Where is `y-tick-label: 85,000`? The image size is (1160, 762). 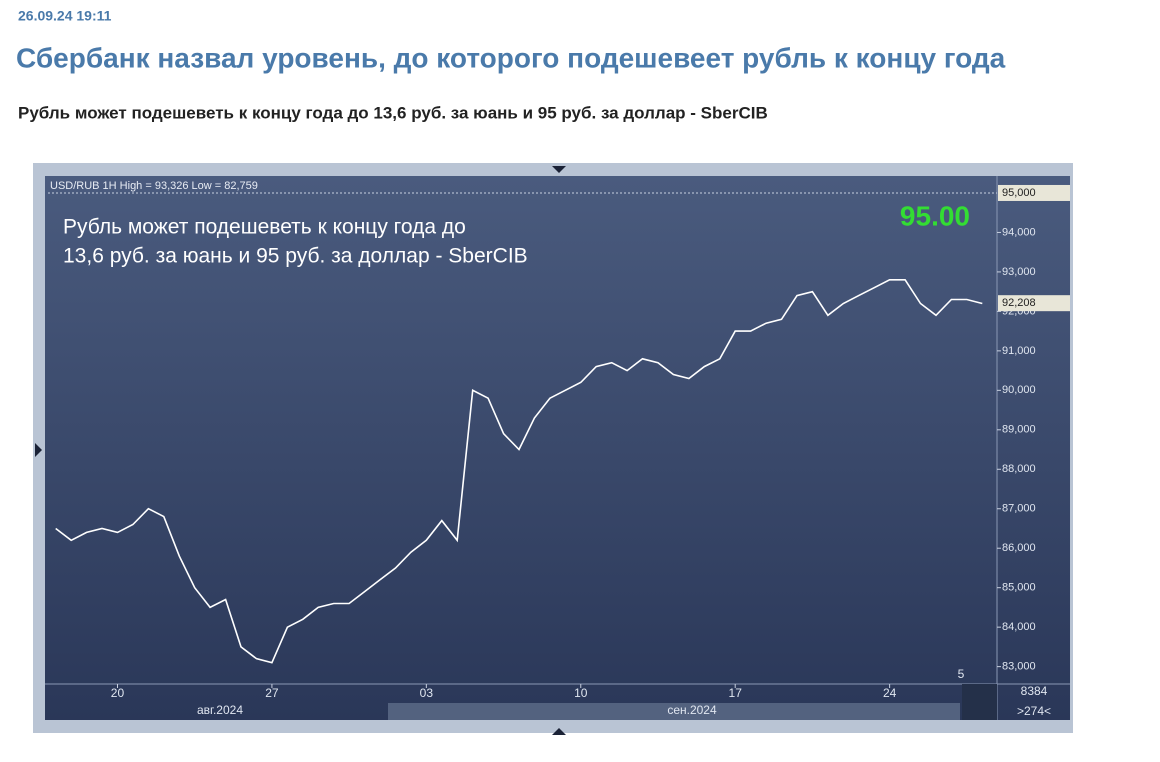
y-tick-label: 85,000 is located at coordinates (1019, 588).